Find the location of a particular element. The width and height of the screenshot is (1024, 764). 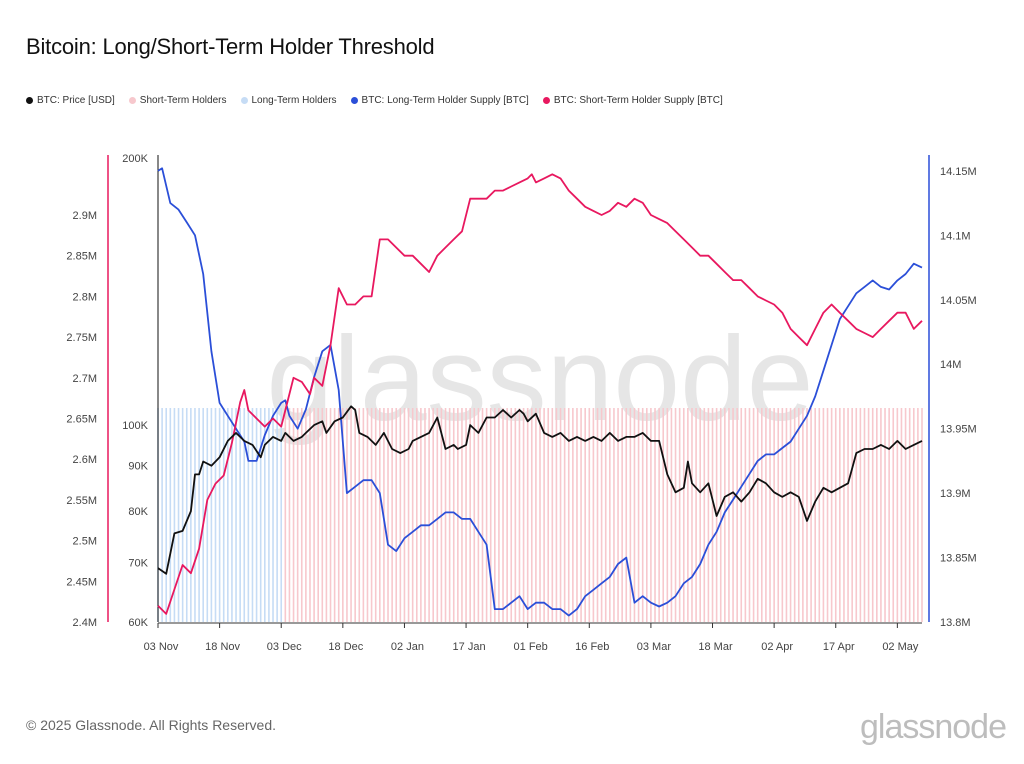

sth-axis-tick-label: 2.75M is located at coordinates (81, 338).